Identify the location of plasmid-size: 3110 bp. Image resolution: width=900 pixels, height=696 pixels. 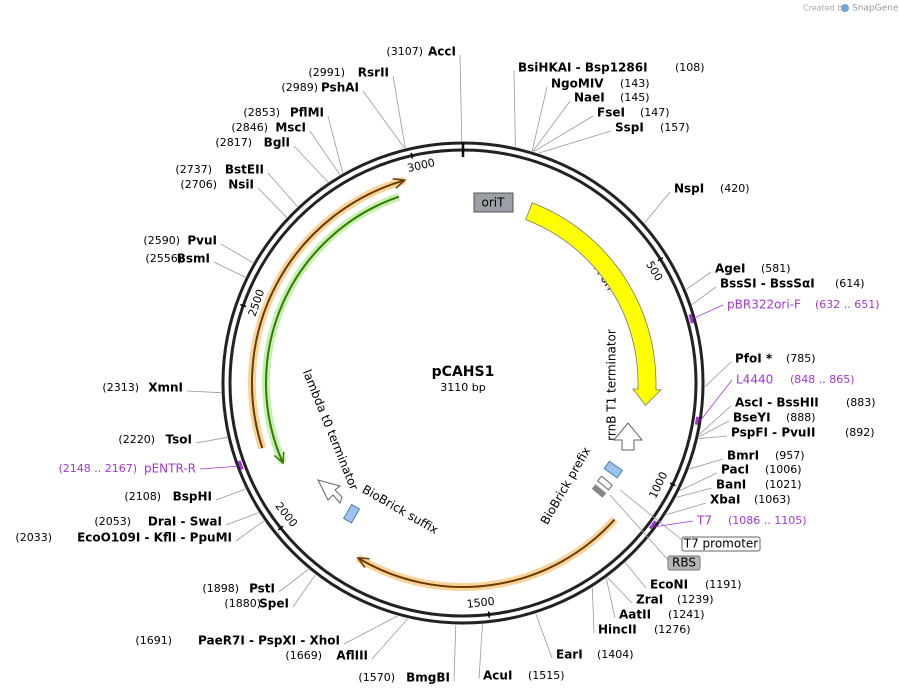
(462, 387).